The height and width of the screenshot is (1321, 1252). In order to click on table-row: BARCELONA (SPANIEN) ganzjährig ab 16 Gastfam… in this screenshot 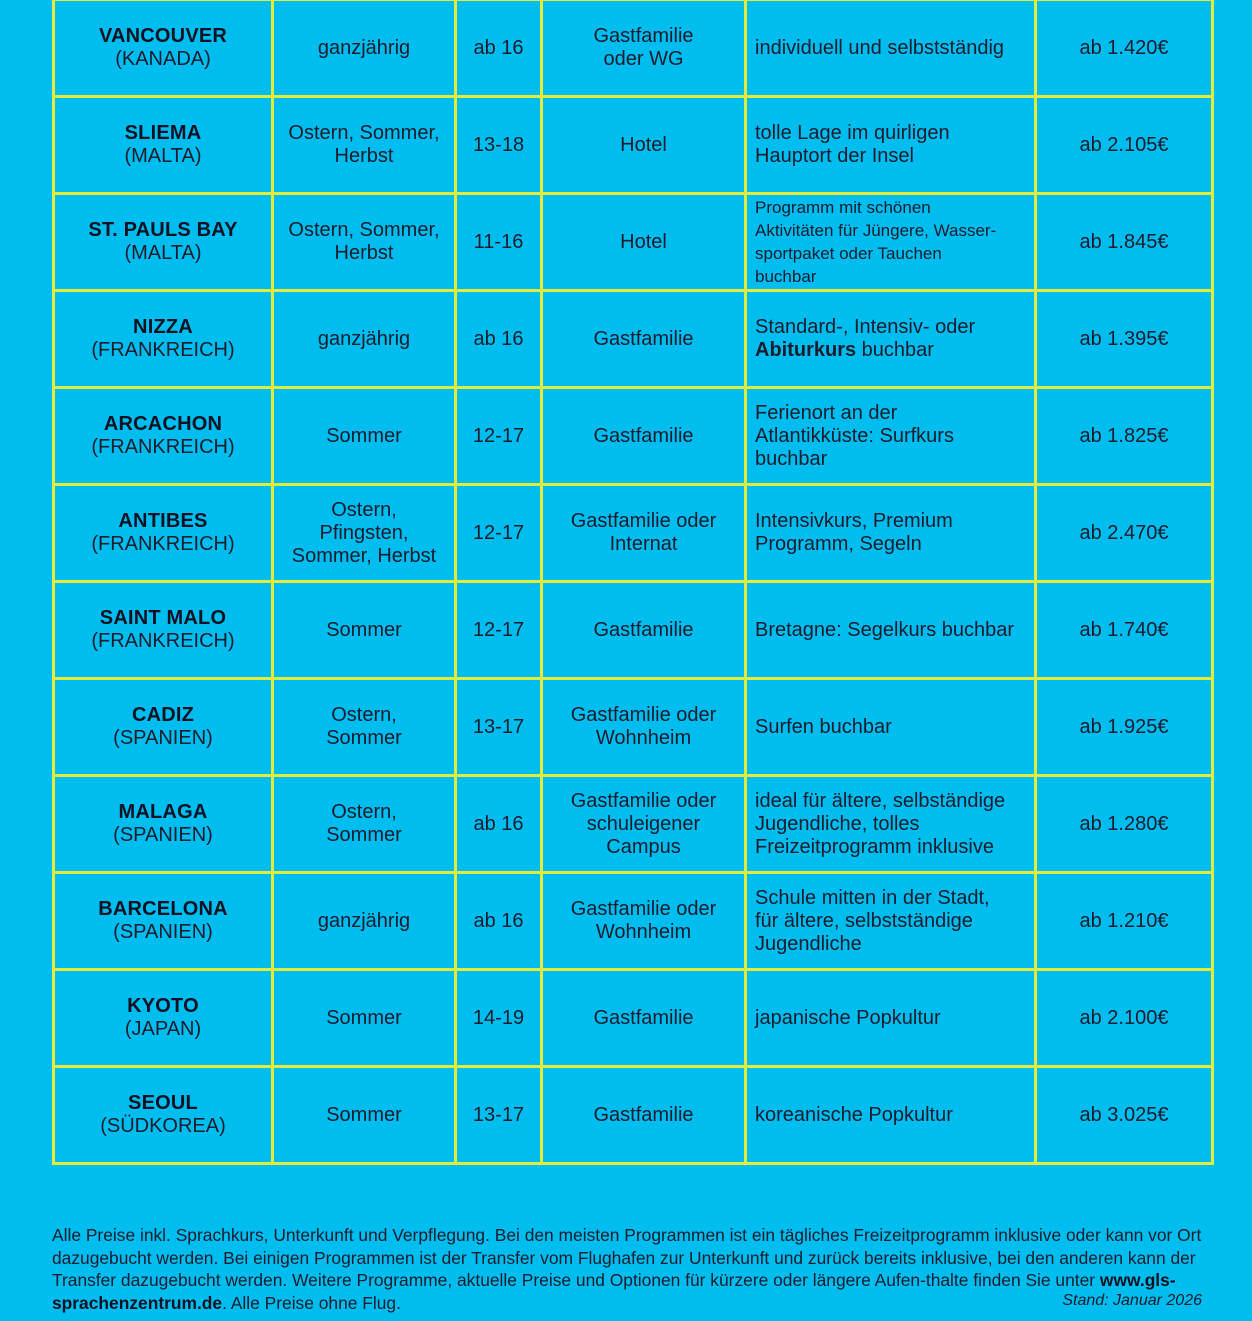, I will do `click(633, 921)`.